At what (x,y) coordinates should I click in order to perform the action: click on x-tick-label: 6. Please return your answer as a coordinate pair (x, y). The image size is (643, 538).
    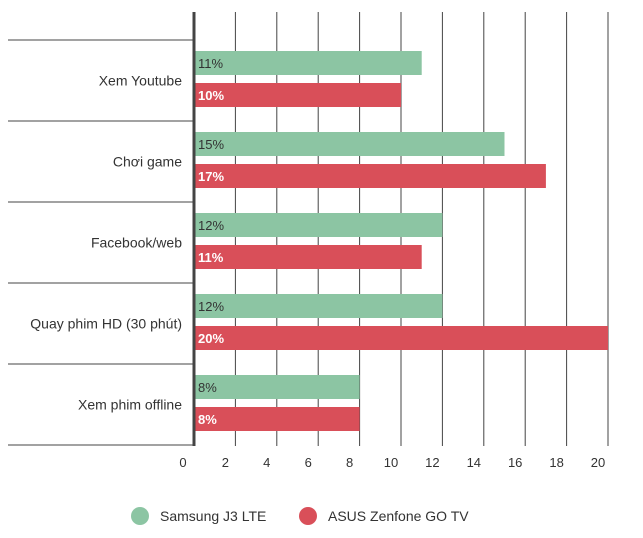
    Looking at the image, I should click on (308, 462).